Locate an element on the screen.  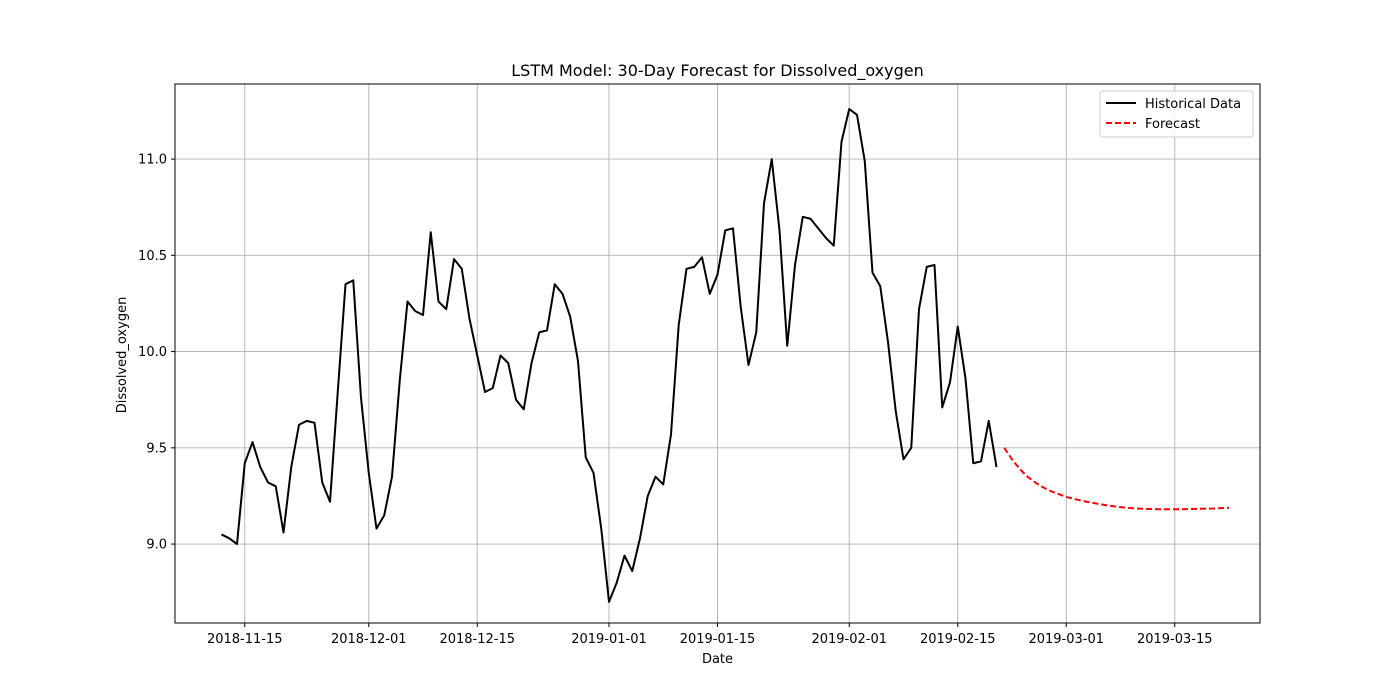
x-tick-label: 2018-12-15 is located at coordinates (477, 639).